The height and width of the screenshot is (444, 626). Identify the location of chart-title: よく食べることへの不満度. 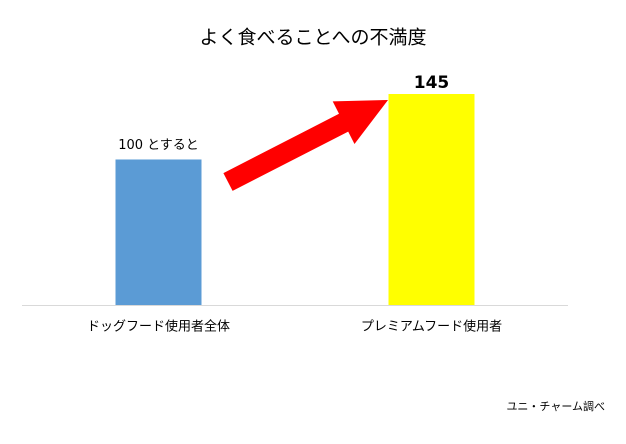
(312, 38).